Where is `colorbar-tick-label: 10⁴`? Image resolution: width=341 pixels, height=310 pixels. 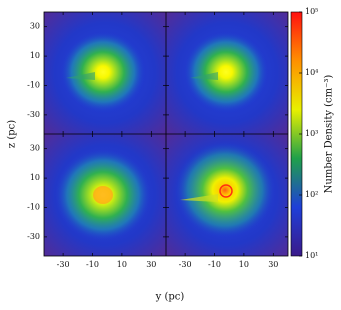 colorbar-tick-label: 10⁴ is located at coordinates (311, 72).